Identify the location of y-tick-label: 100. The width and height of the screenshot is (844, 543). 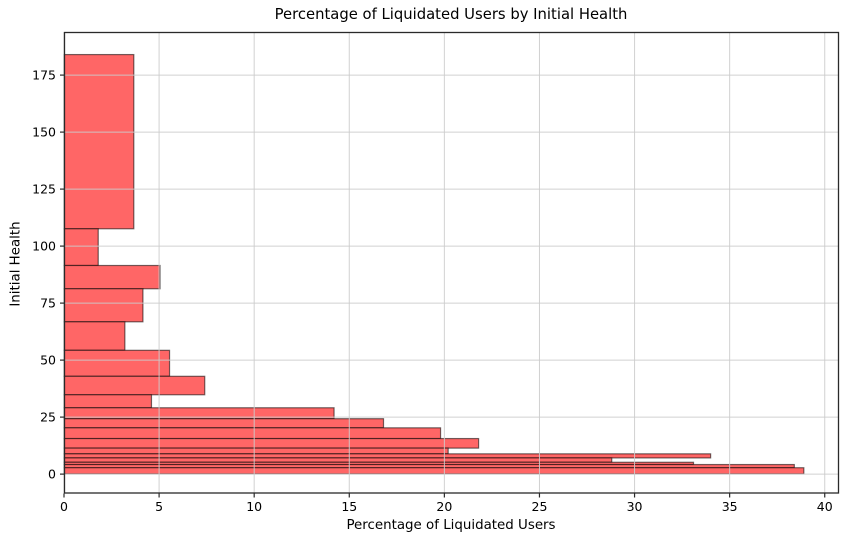
(44, 245).